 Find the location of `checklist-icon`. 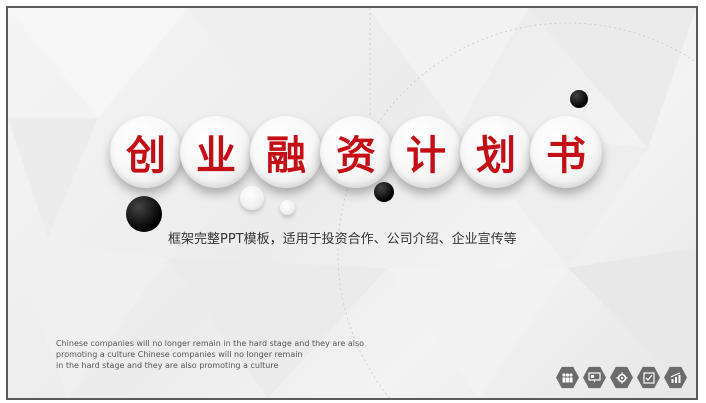

checklist-icon is located at coordinates (648, 377).